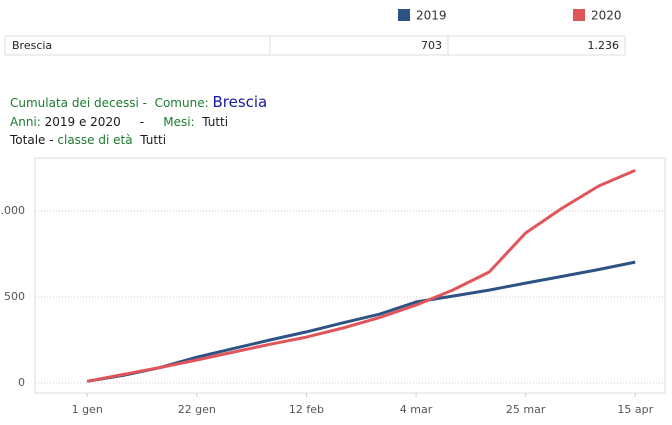  What do you see at coordinates (32, 45) in the screenshot?
I see `table-cell: Brescia` at bounding box center [32, 45].